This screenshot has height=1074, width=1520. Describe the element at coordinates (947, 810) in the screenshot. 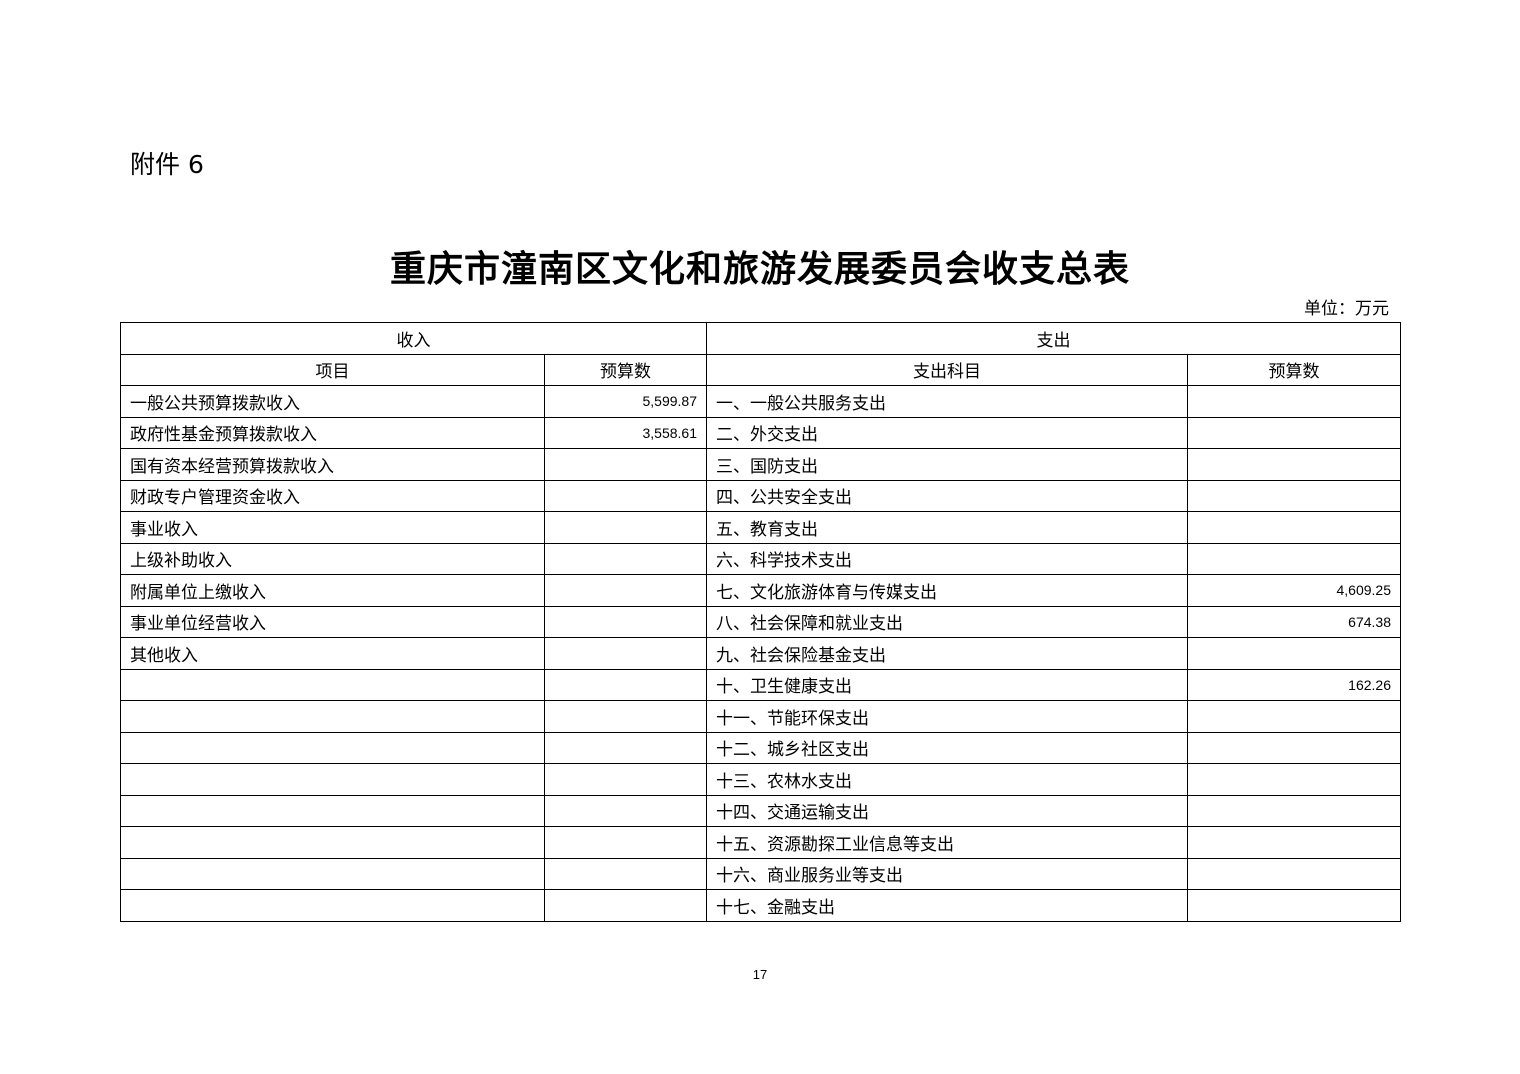

I see `expense-item-cell: 十四、交通运输支出` at that location.